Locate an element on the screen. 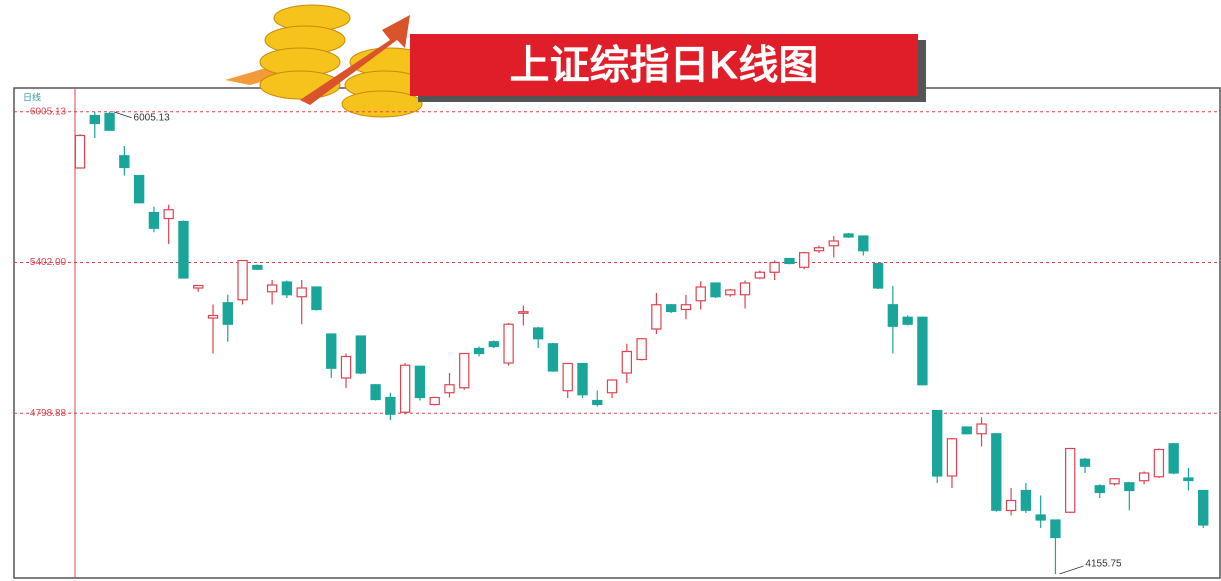 The height and width of the screenshot is (581, 1221). chart-title: 上证综指日K线图 is located at coordinates (664, 66).